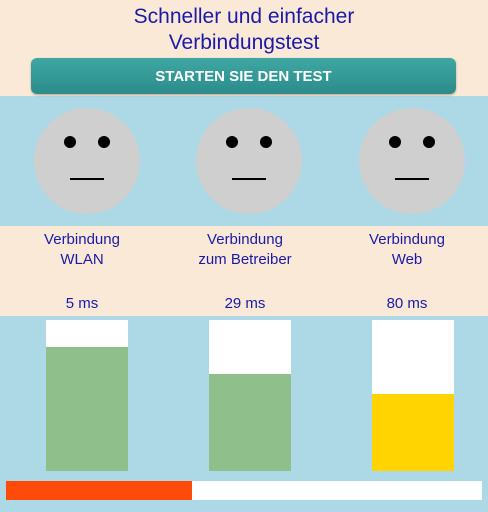 This screenshot has height=512, width=488. I want to click on latency-wlan: 5 ms, so click(82, 303).